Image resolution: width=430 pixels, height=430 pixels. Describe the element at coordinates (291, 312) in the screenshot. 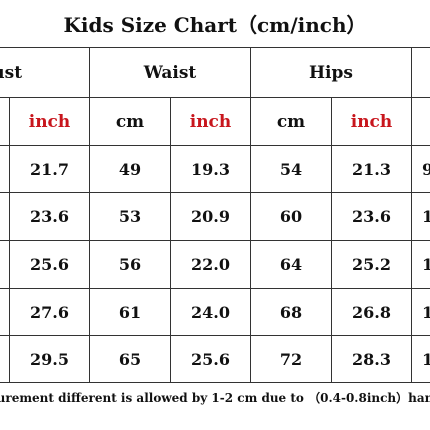

I see `table-cell: 68` at that location.